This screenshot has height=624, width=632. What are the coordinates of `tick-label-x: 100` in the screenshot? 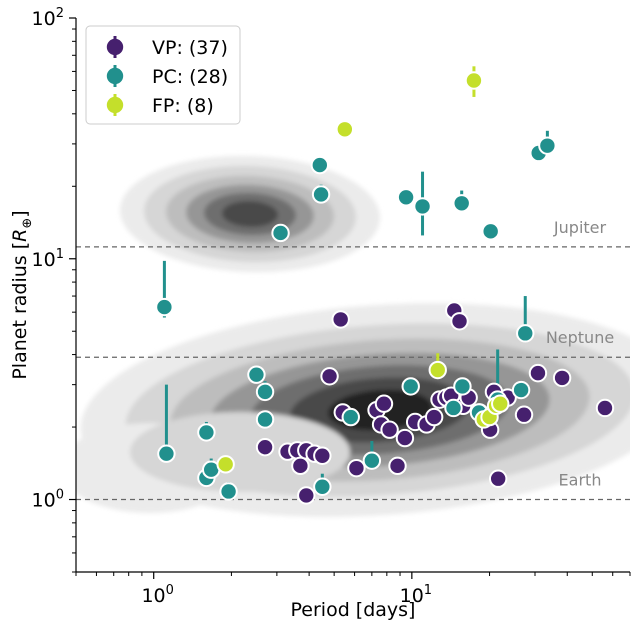 It's located at (157, 595).